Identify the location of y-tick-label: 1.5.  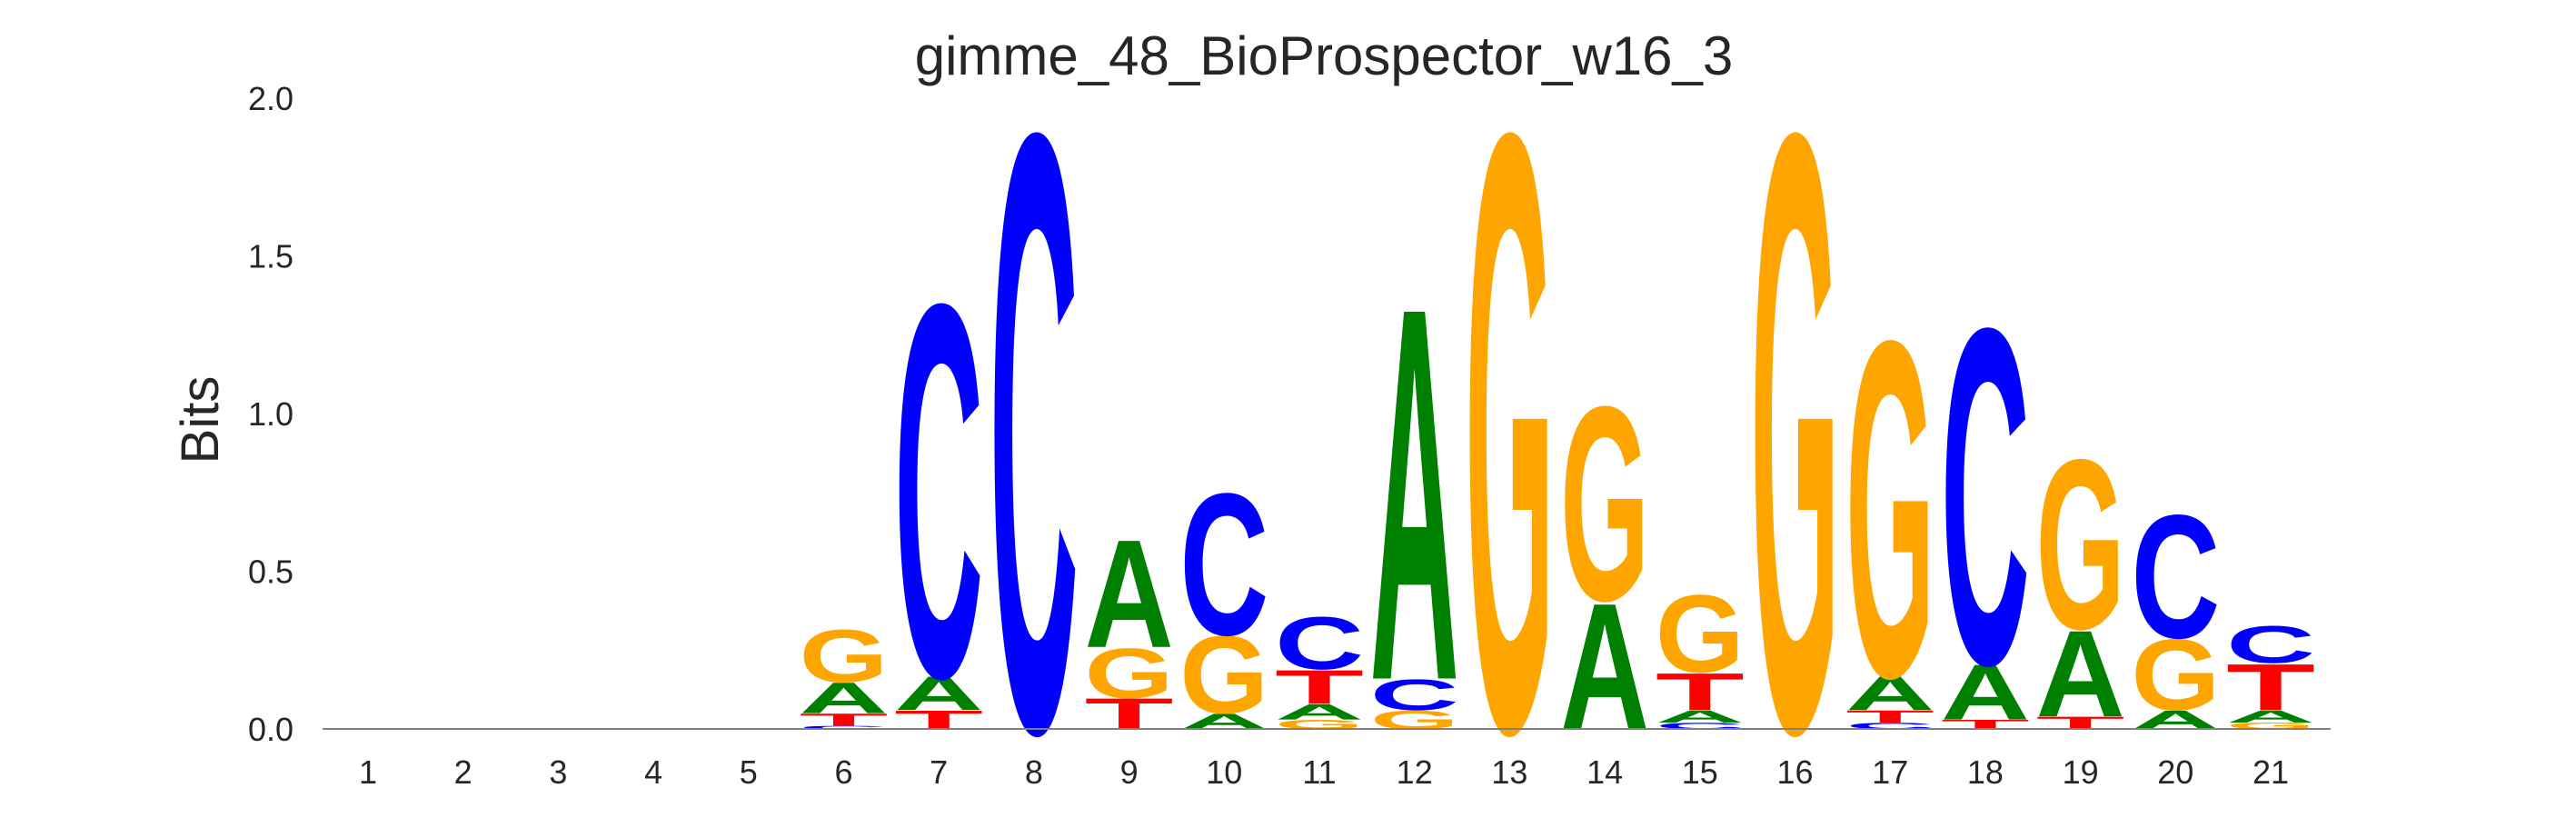
(271, 257).